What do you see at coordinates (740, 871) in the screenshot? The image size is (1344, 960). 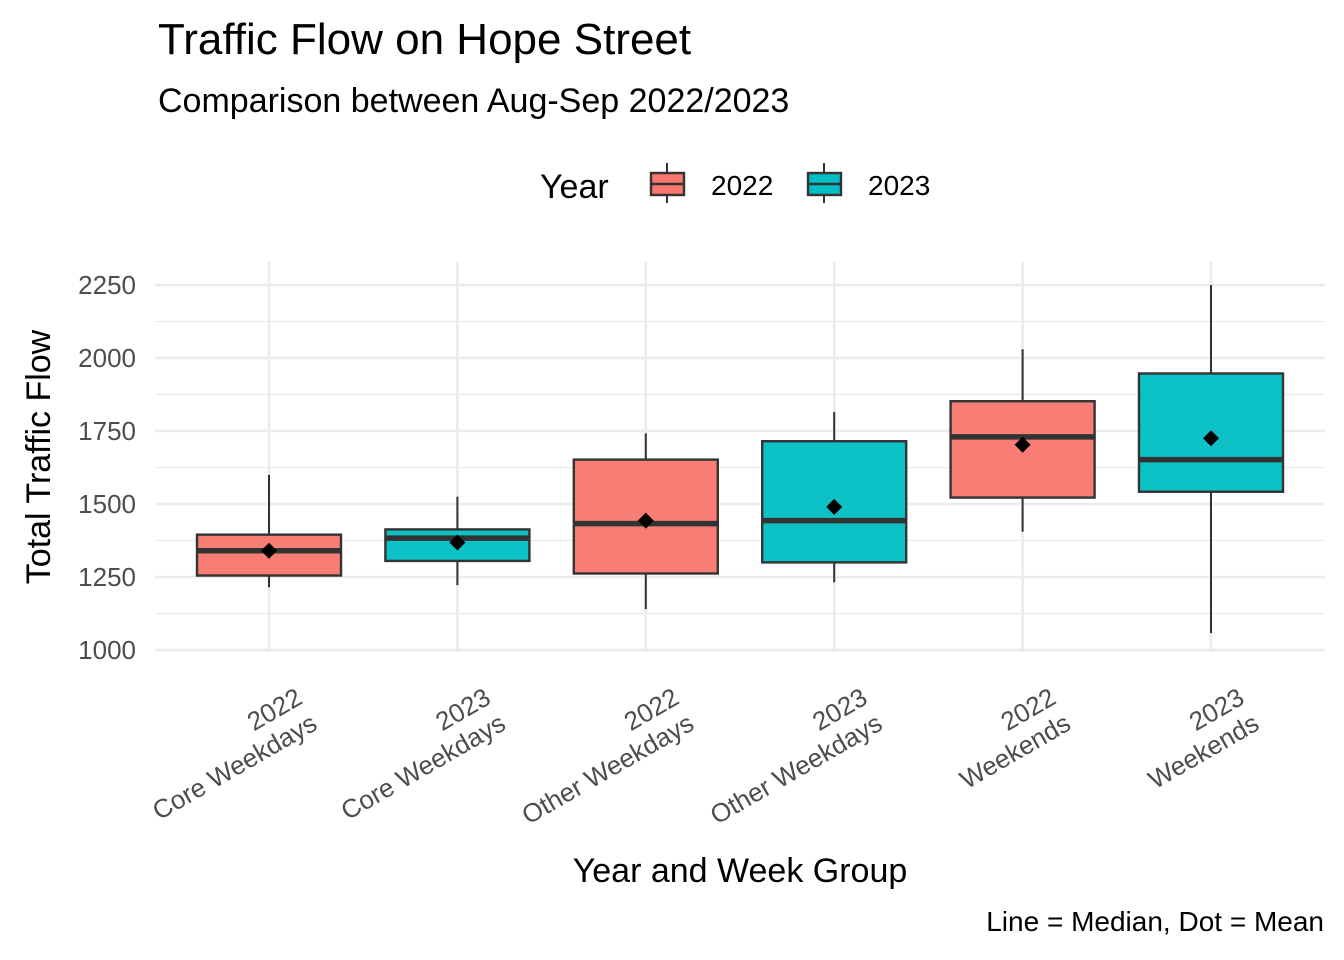 I see `x-axis-title: Year and Week Group` at bounding box center [740, 871].